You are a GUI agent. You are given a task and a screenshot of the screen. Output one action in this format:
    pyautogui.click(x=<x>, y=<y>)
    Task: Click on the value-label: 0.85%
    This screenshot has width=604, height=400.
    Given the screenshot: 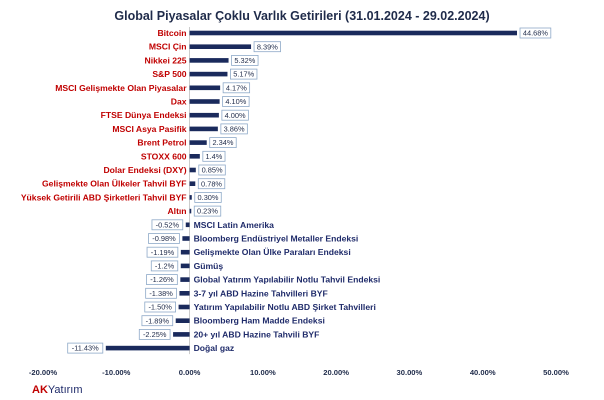 What is the action you would take?
    pyautogui.click(x=212, y=170)
    